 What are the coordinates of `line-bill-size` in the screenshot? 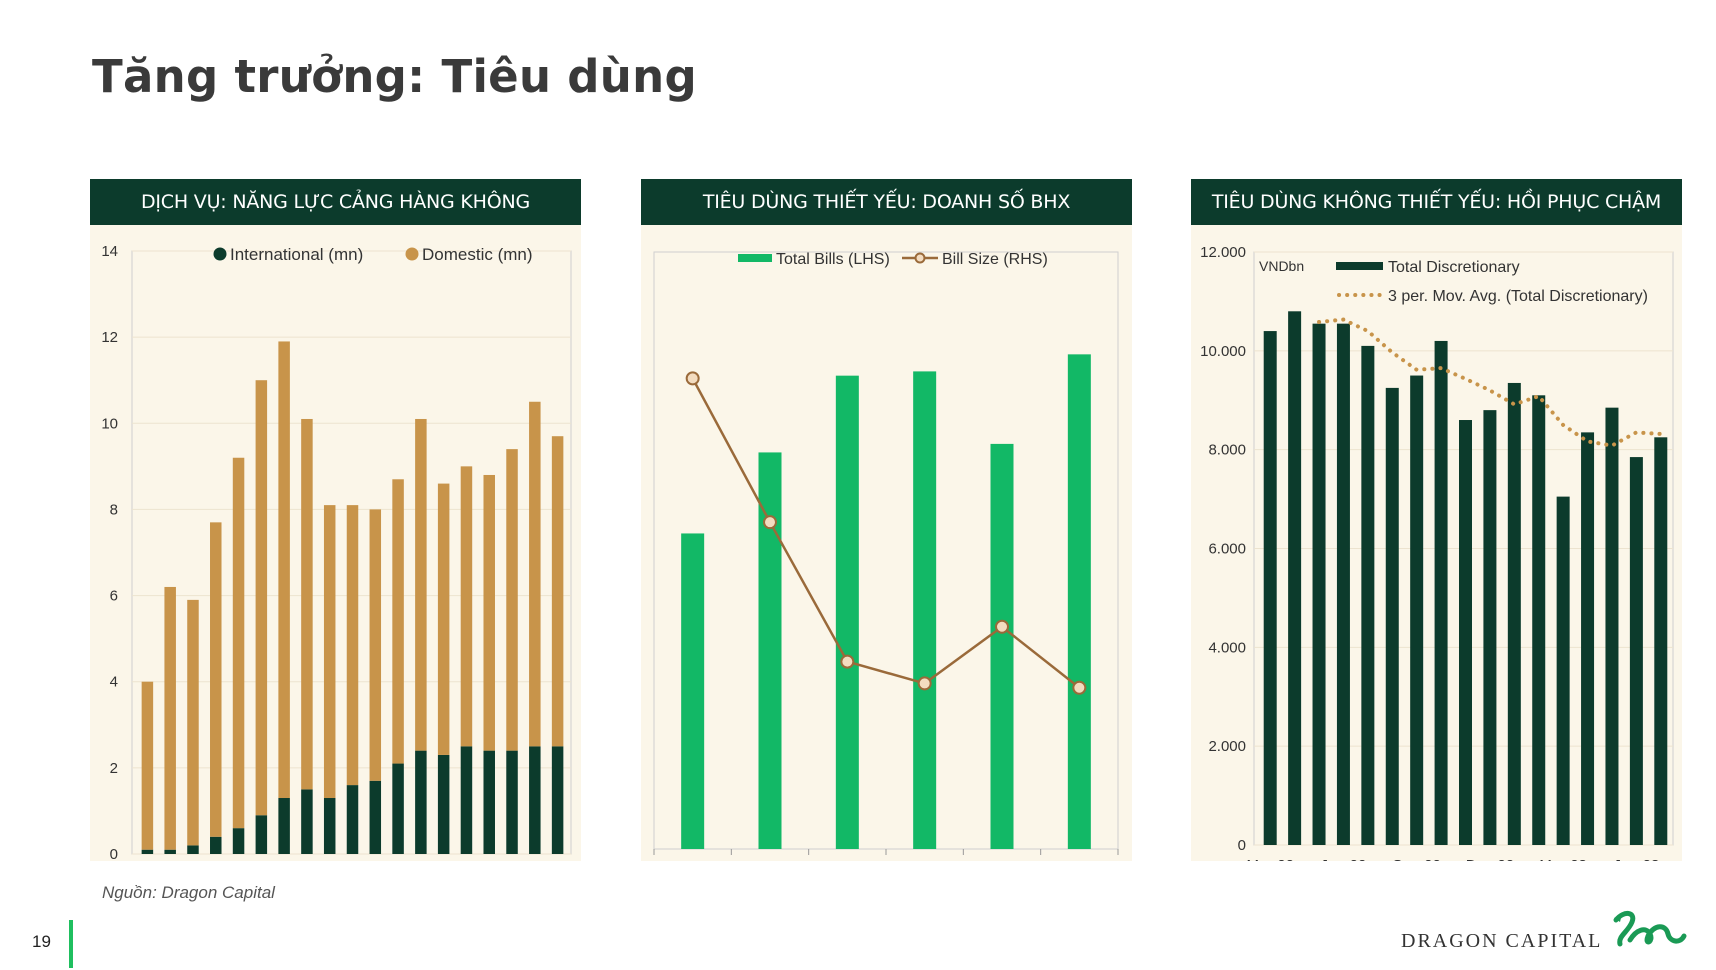 It's located at (886, 533).